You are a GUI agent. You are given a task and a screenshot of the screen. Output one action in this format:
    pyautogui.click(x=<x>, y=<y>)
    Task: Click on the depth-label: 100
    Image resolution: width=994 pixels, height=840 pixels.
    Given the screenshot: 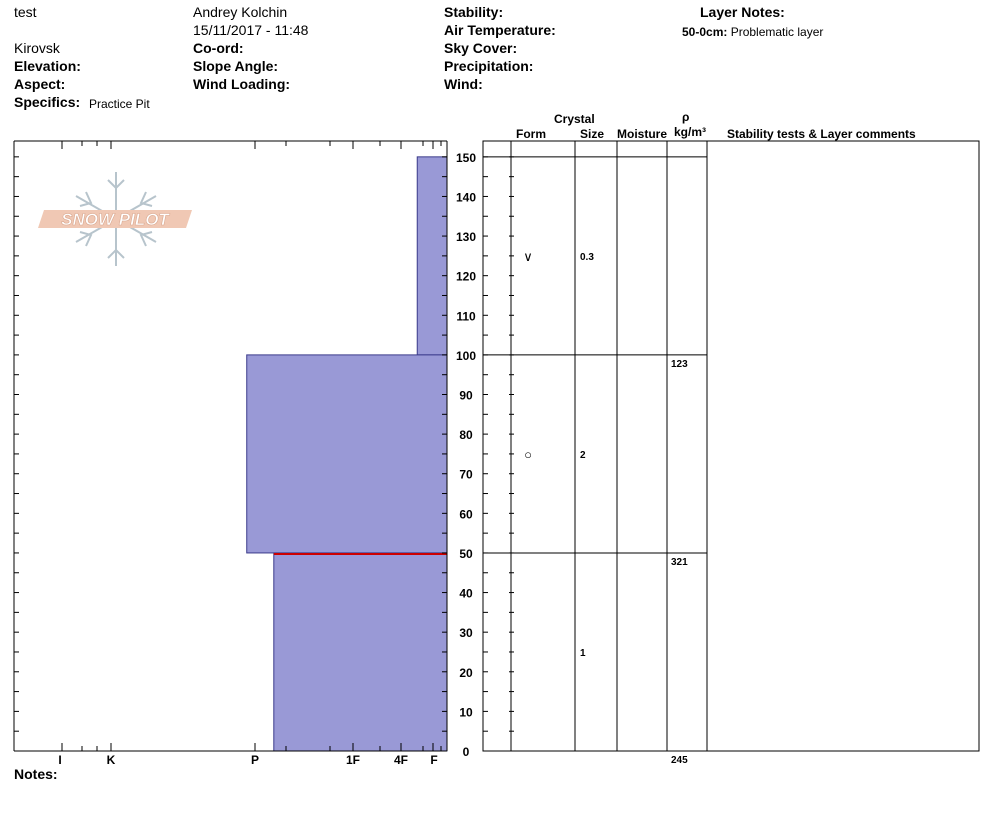 What is the action you would take?
    pyautogui.click(x=466, y=356)
    